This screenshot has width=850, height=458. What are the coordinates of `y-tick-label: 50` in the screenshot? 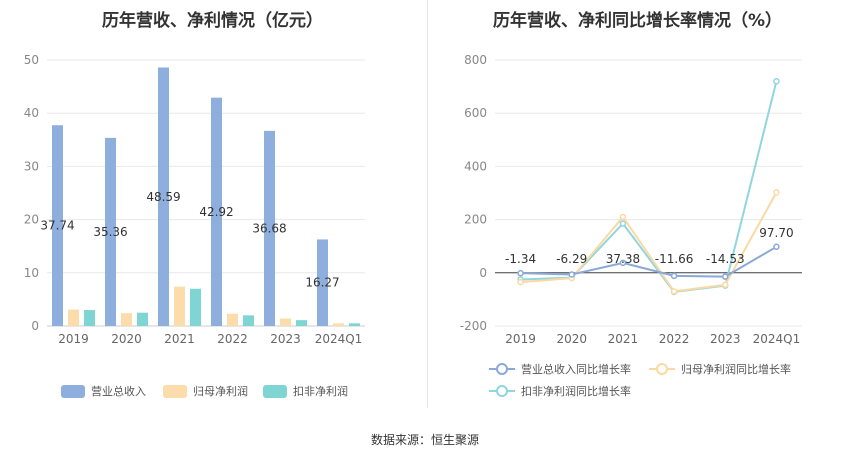 It's located at (31, 60).